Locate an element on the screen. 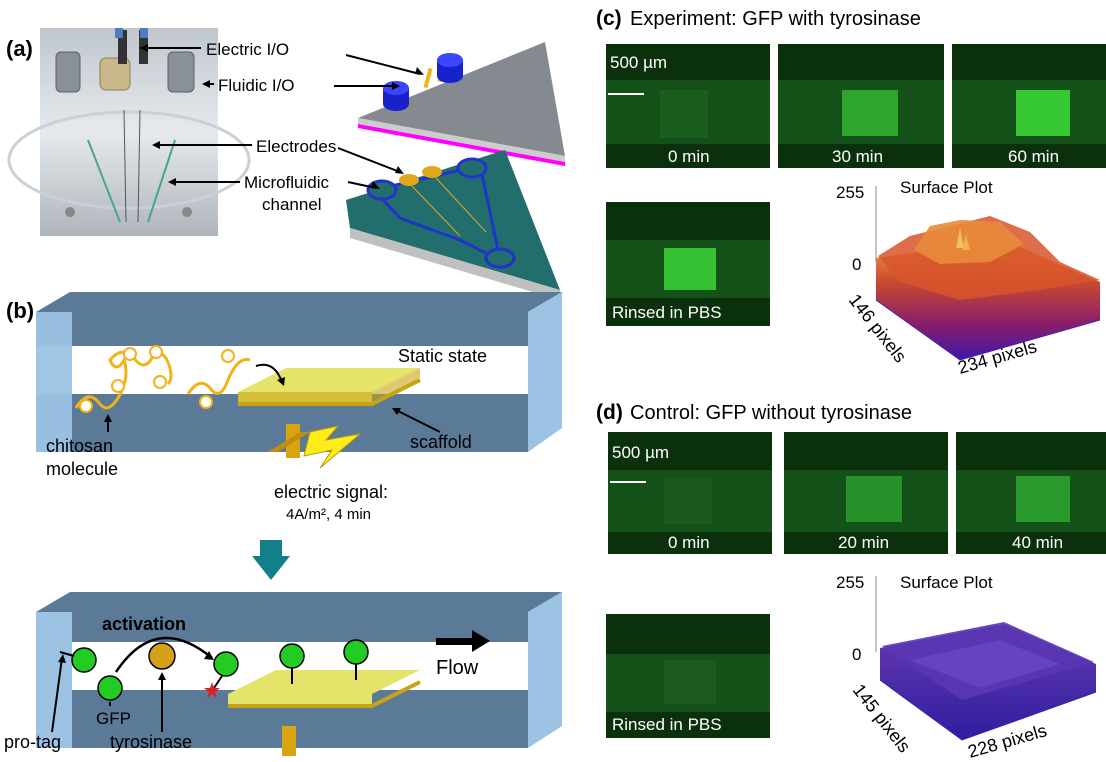 This screenshot has width=1106, height=762. gfp-label: GFP is located at coordinates (113, 718).